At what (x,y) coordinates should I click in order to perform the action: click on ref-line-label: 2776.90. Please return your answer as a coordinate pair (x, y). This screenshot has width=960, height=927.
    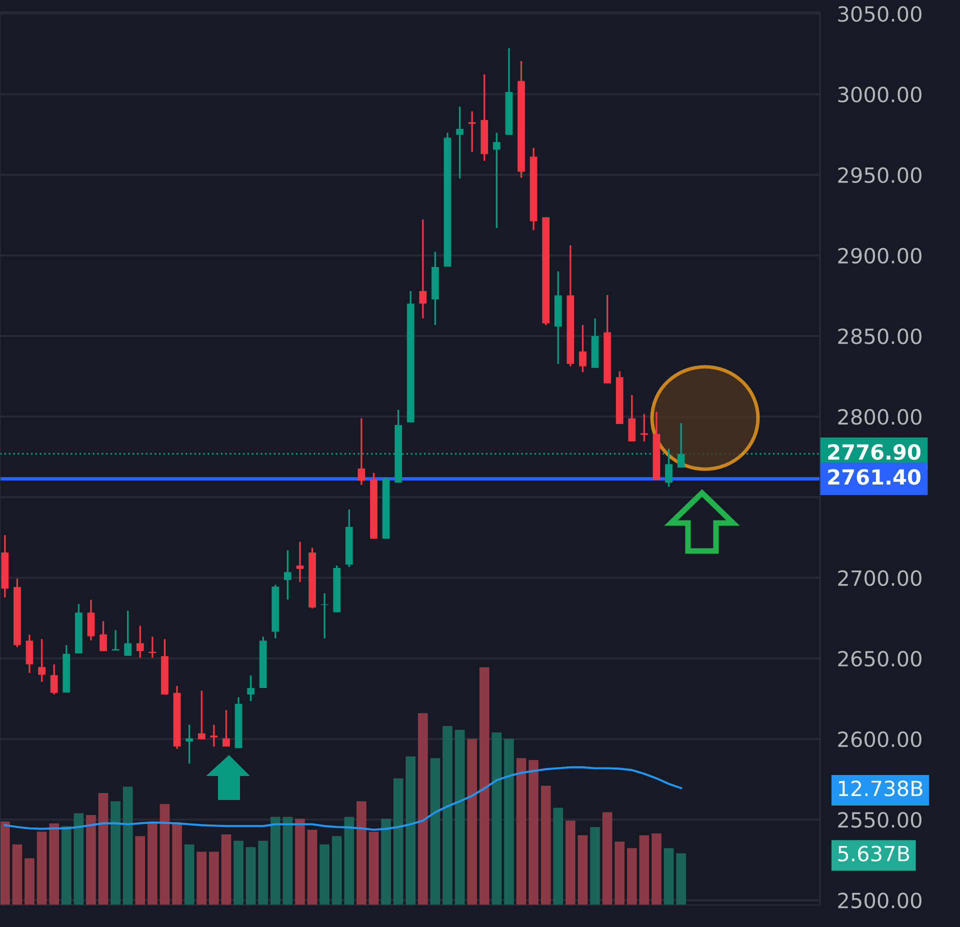
    Looking at the image, I should click on (874, 452).